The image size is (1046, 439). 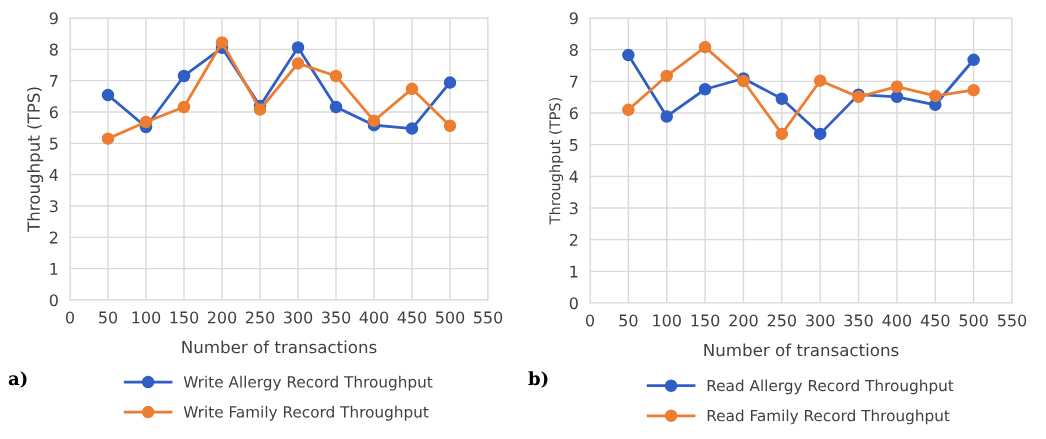 I want to click on text: a), so click(x=17, y=379).